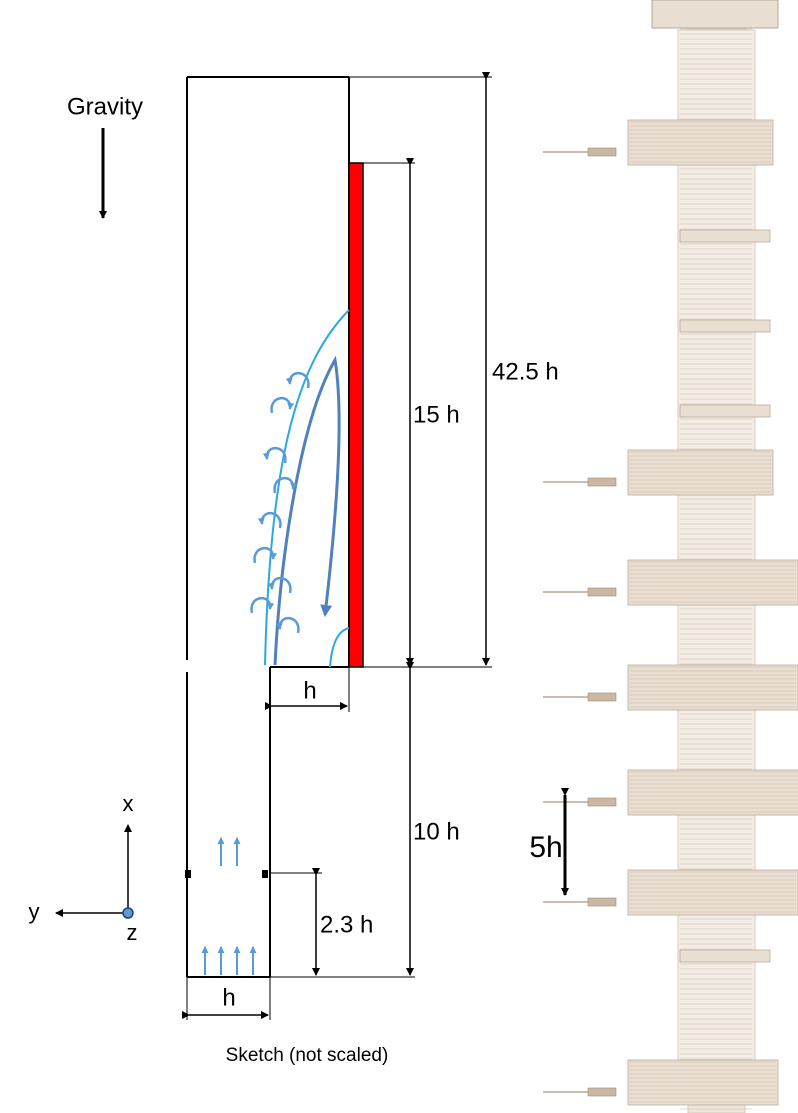 Image resolution: width=798 pixels, height=1113 pixels. I want to click on heated-wall, so click(356, 415).